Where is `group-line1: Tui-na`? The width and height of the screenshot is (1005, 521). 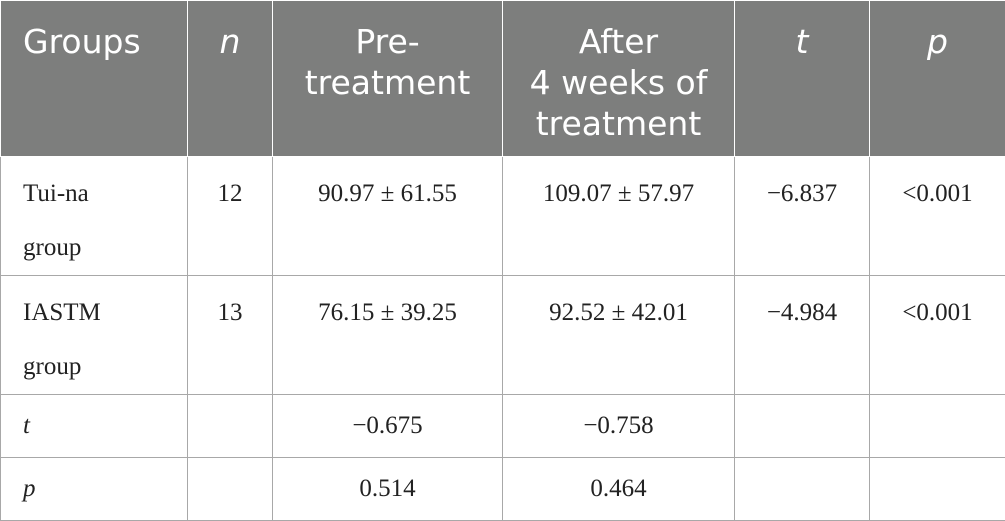 group-line1: Tui-na is located at coordinates (56, 193).